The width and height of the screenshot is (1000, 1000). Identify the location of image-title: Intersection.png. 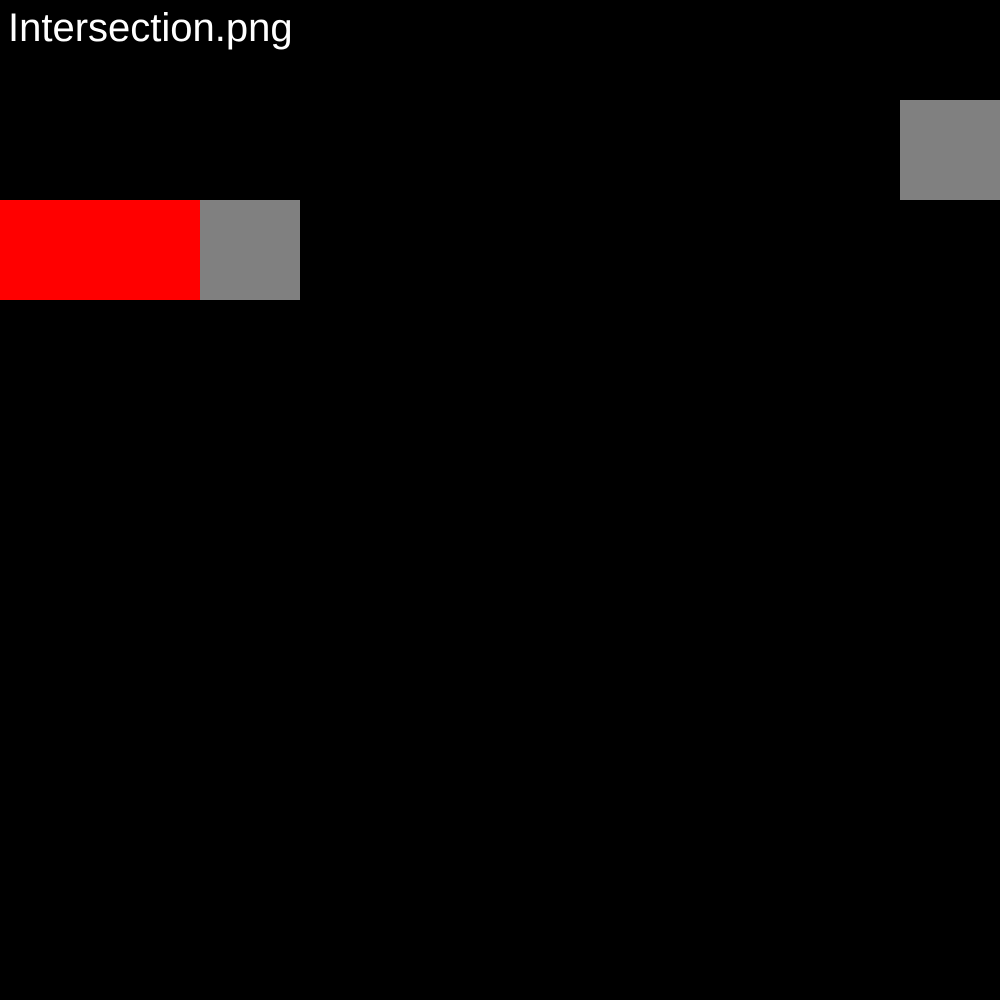
(150, 28).